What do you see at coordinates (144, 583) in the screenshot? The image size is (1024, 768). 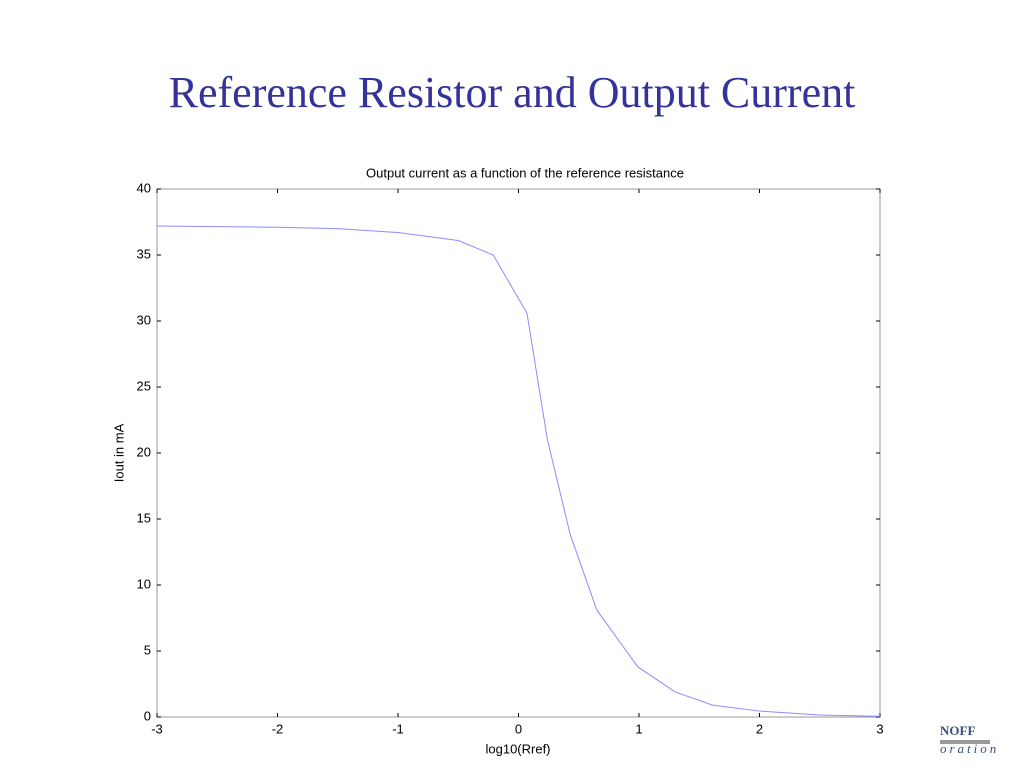 I see `y-tick-label: 10` at bounding box center [144, 583].